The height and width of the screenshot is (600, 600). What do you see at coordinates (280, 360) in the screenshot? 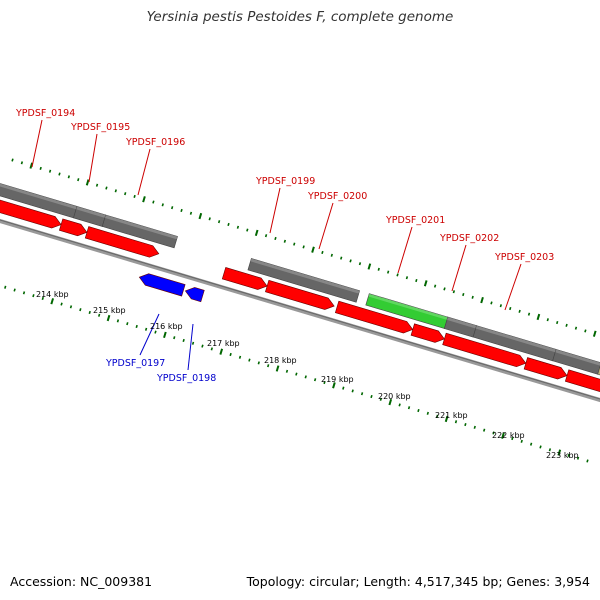
I see `kbp-label-218: 218 kbp` at bounding box center [280, 360].